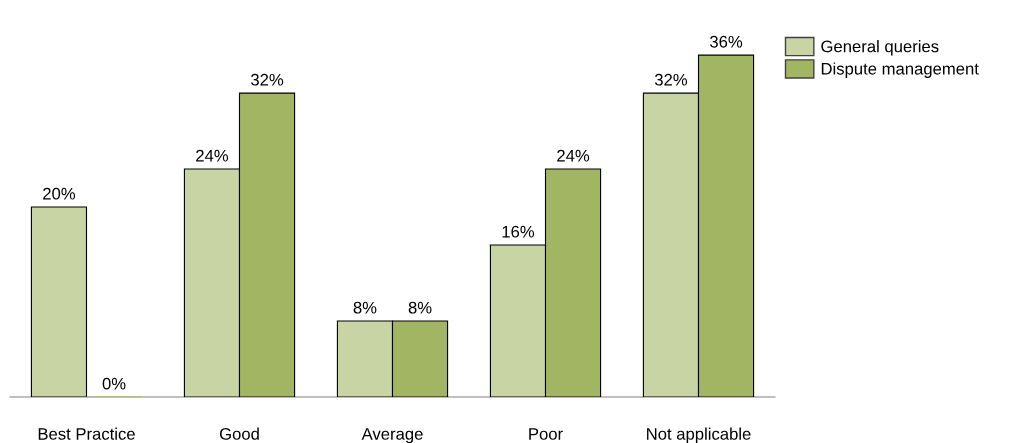 The image size is (1022, 443). What do you see at coordinates (239, 433) in the screenshot?
I see `x-tick-label: Good` at bounding box center [239, 433].